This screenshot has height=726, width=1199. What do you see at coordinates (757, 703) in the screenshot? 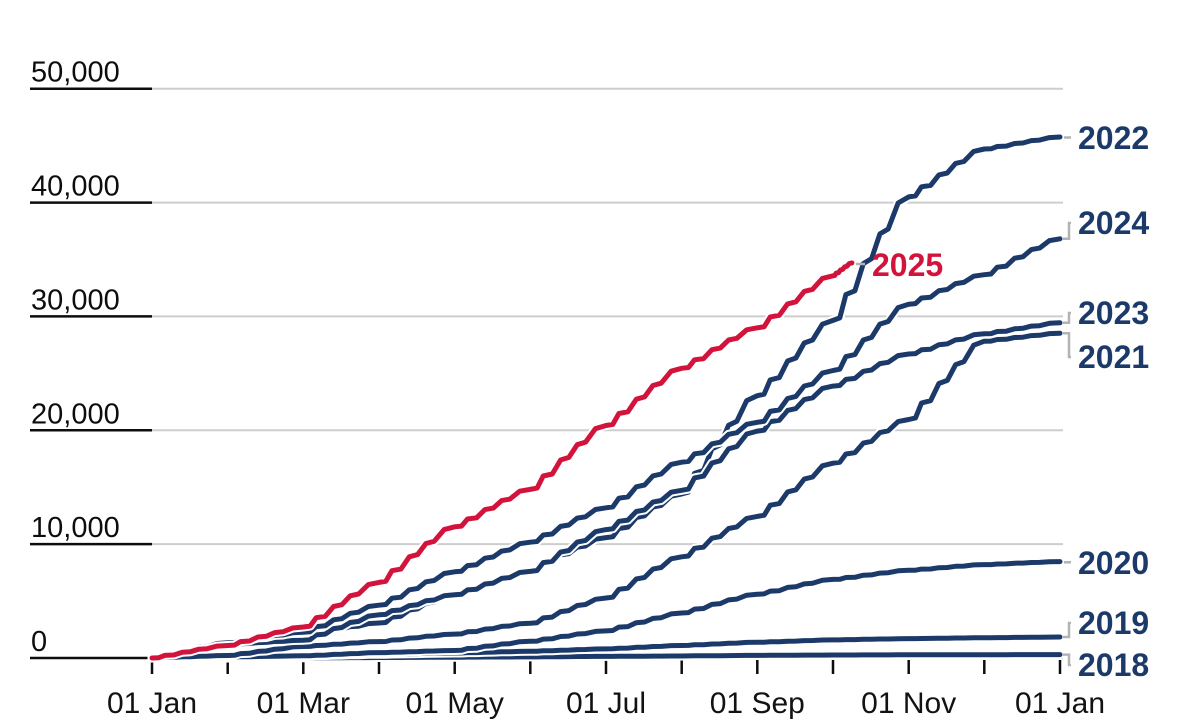
I see `x-tick-label: 01 Sep` at bounding box center [757, 703].